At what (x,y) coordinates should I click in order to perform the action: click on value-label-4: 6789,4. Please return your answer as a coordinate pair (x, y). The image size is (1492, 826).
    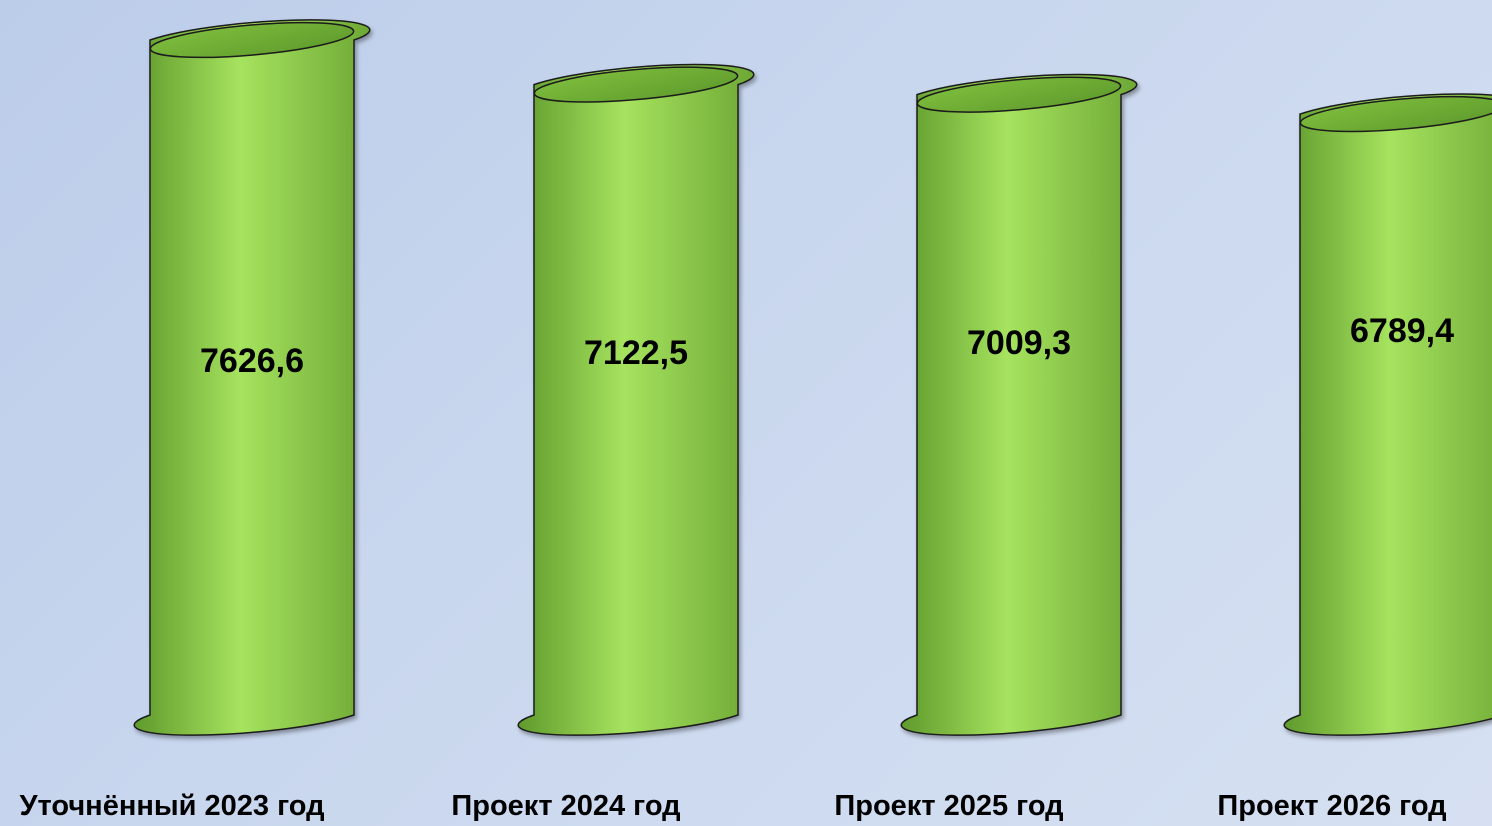
    Looking at the image, I should click on (1402, 331).